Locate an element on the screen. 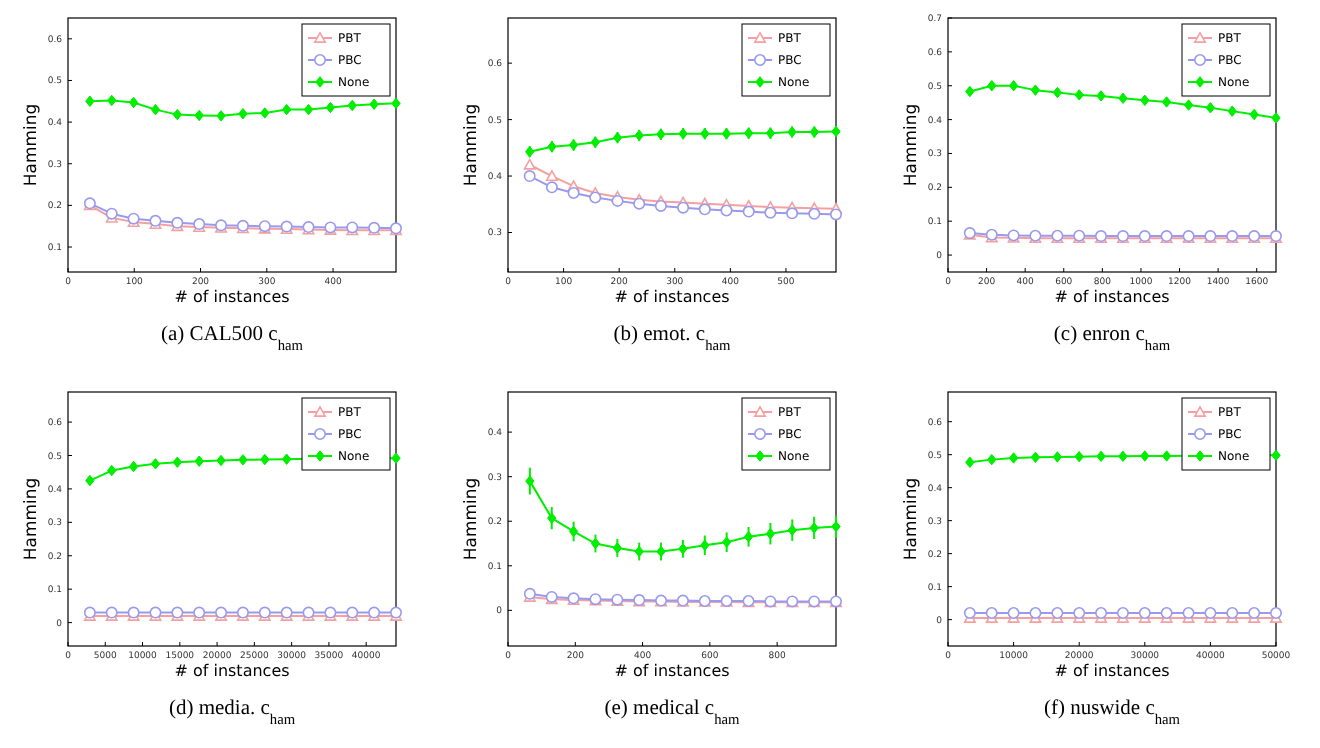  text: (b) emot. c$_{ham}$ is located at coordinates (672, 338).